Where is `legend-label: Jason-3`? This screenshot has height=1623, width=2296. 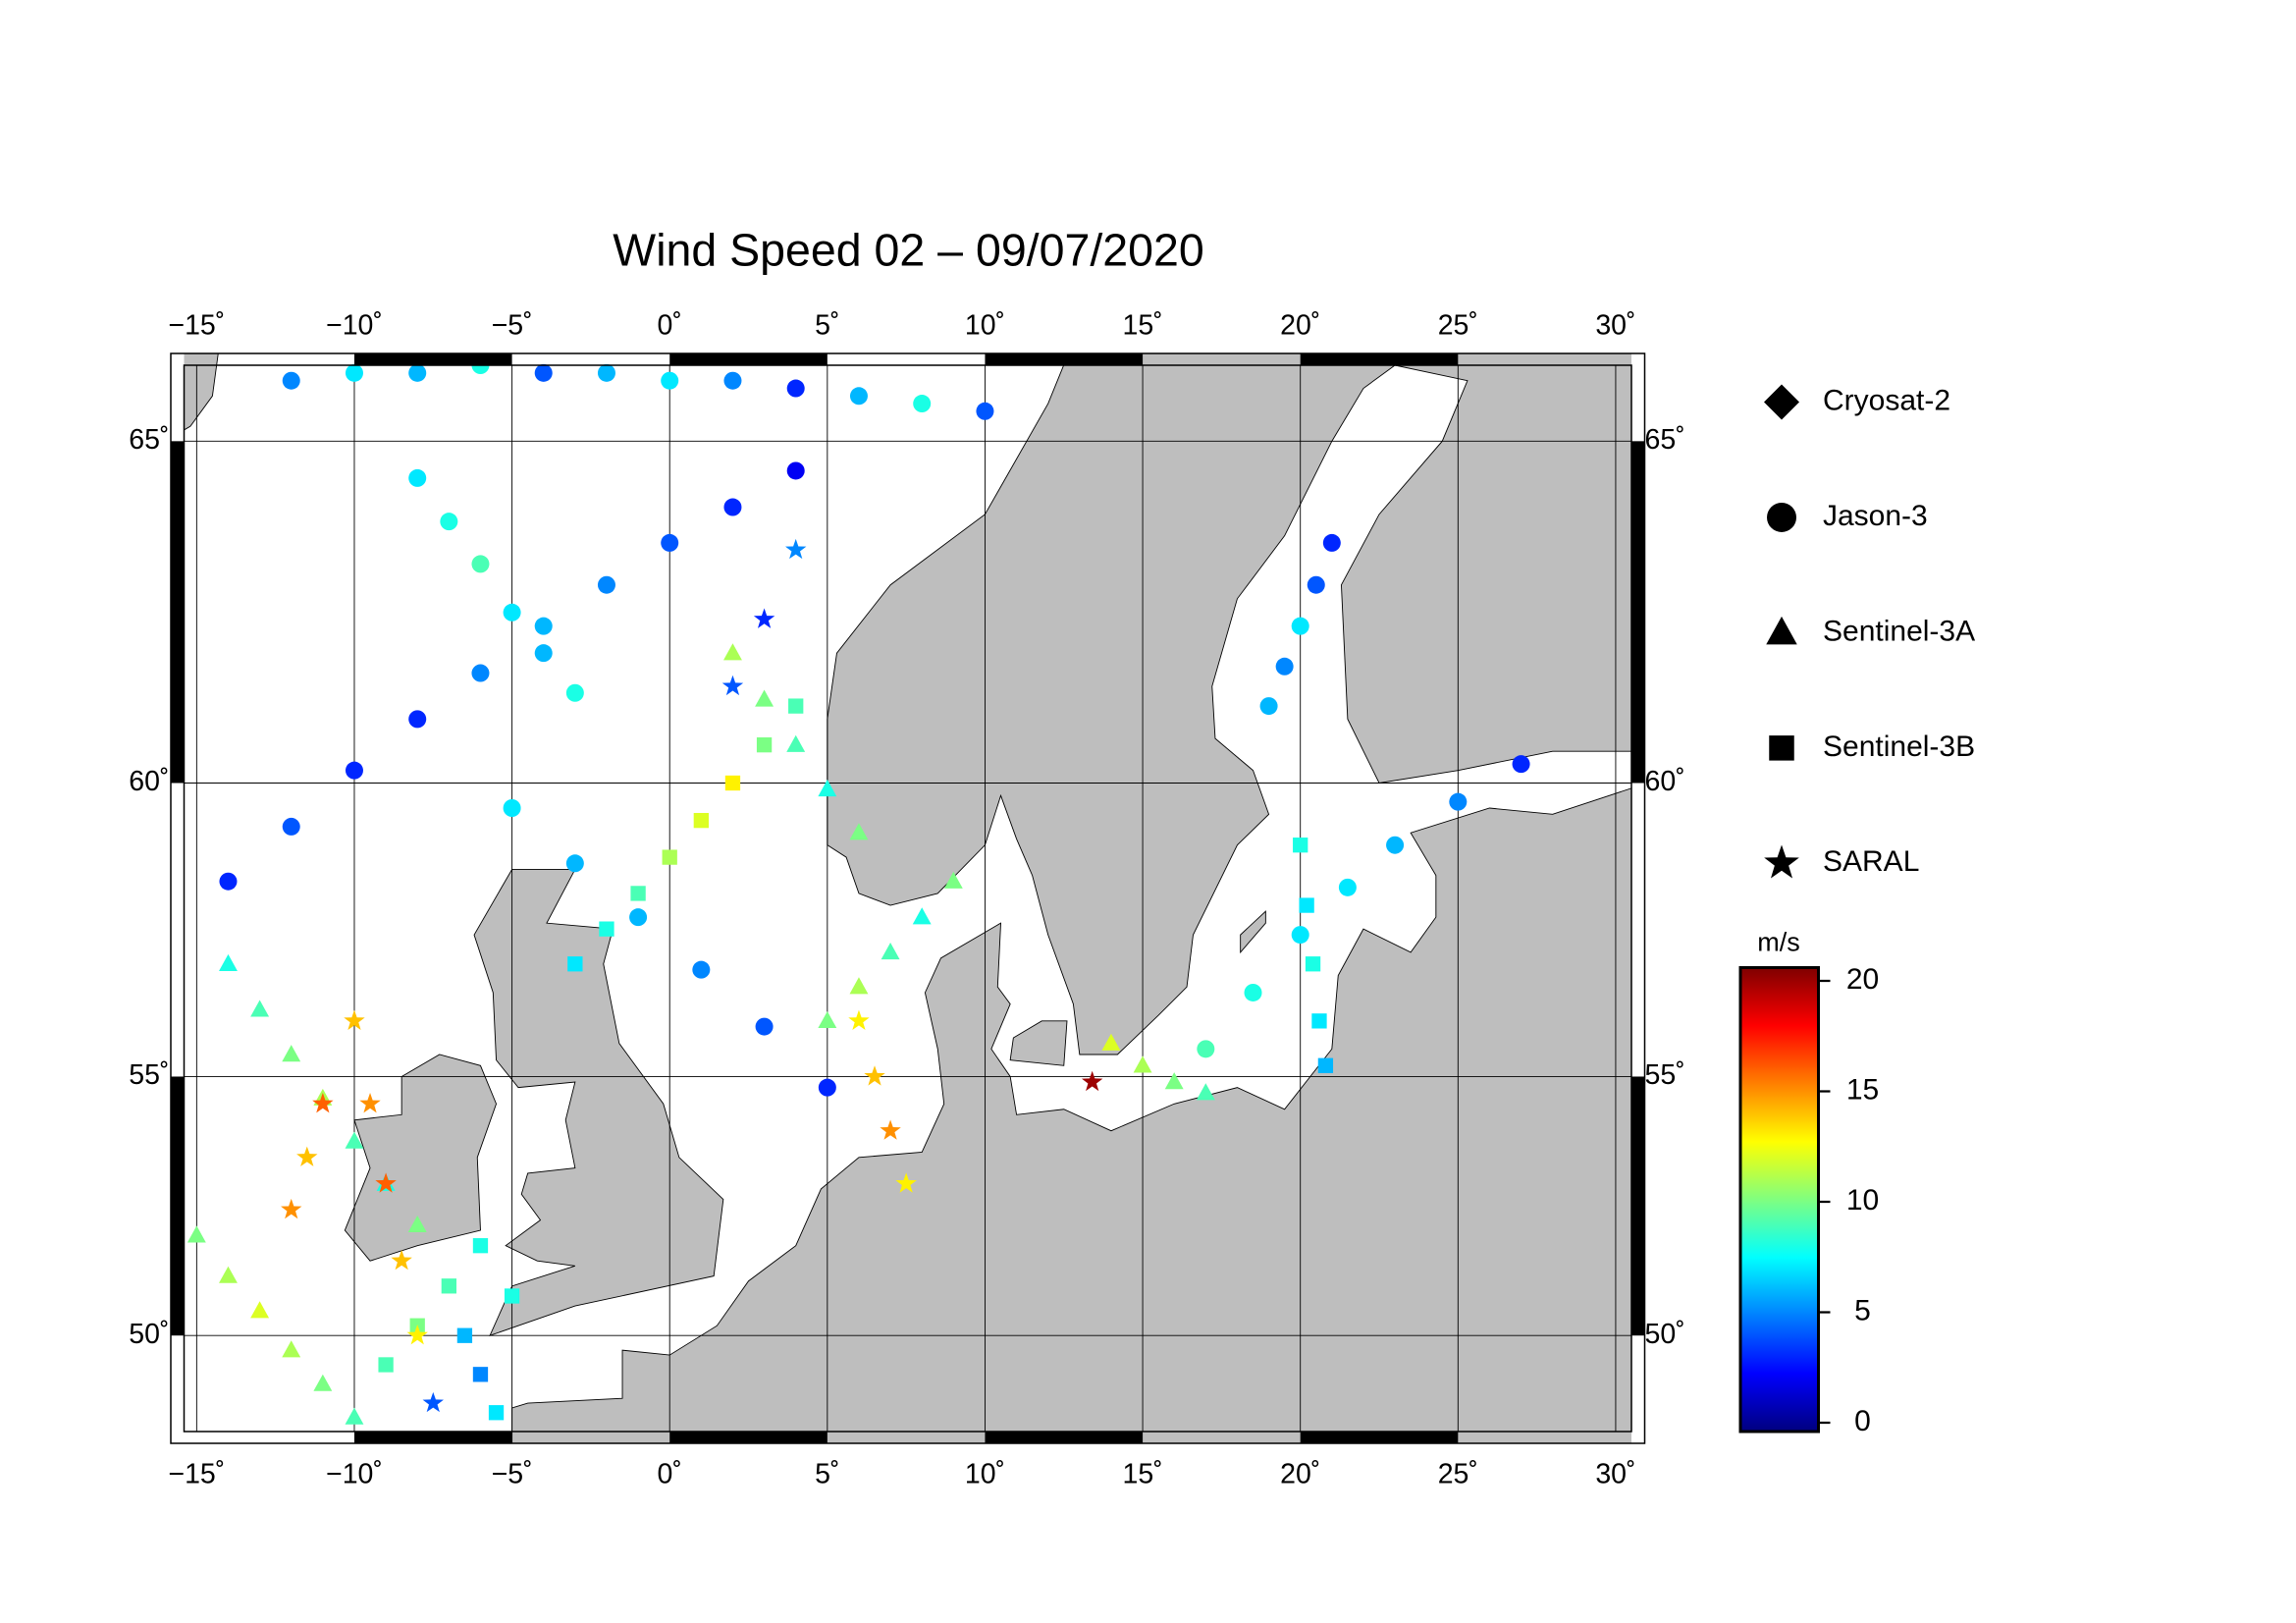
legend-label: Jason-3 is located at coordinates (1875, 516).